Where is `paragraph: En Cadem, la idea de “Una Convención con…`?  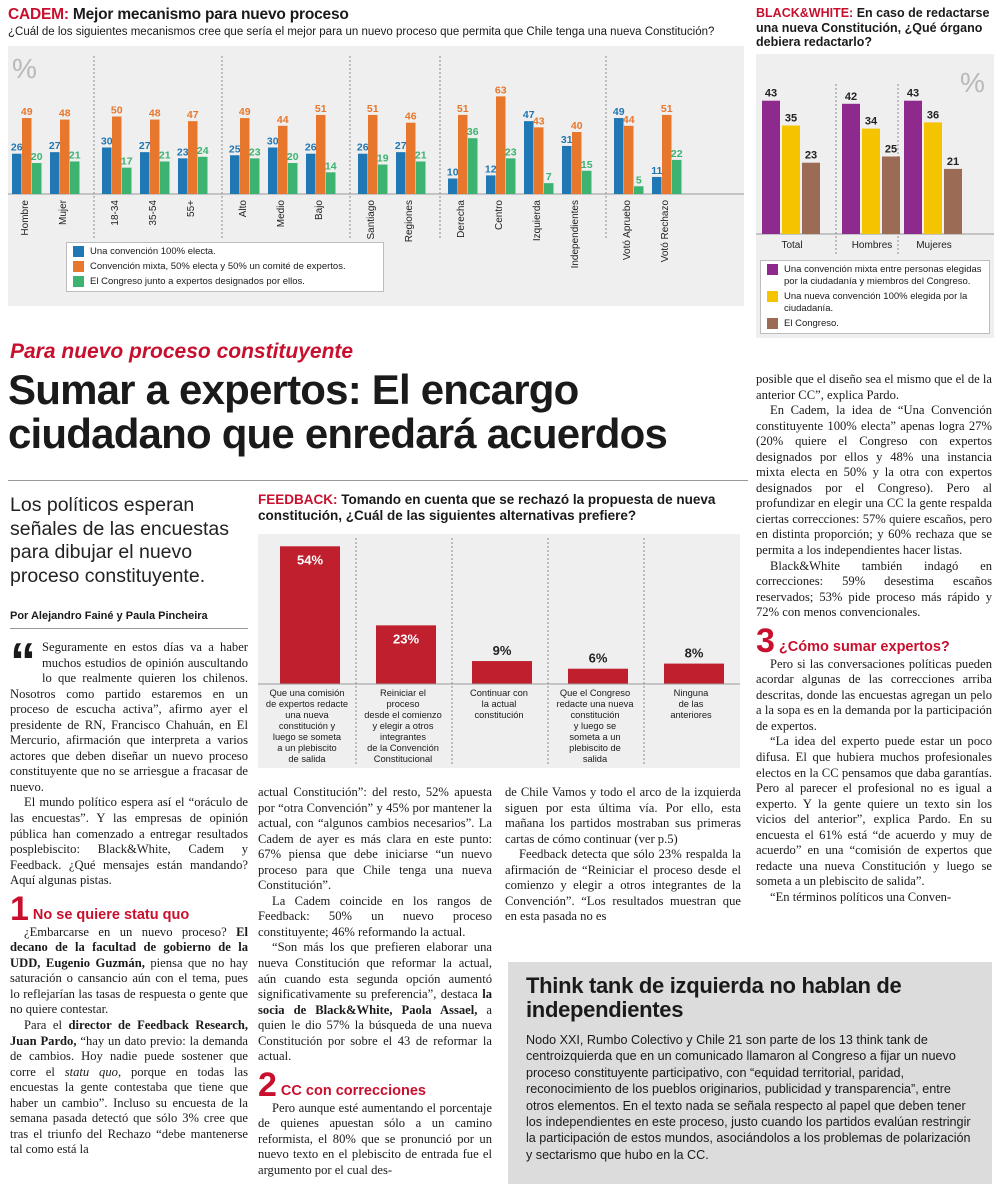 paragraph: En Cadem, la idea de “Una Convención con… is located at coordinates (874, 480).